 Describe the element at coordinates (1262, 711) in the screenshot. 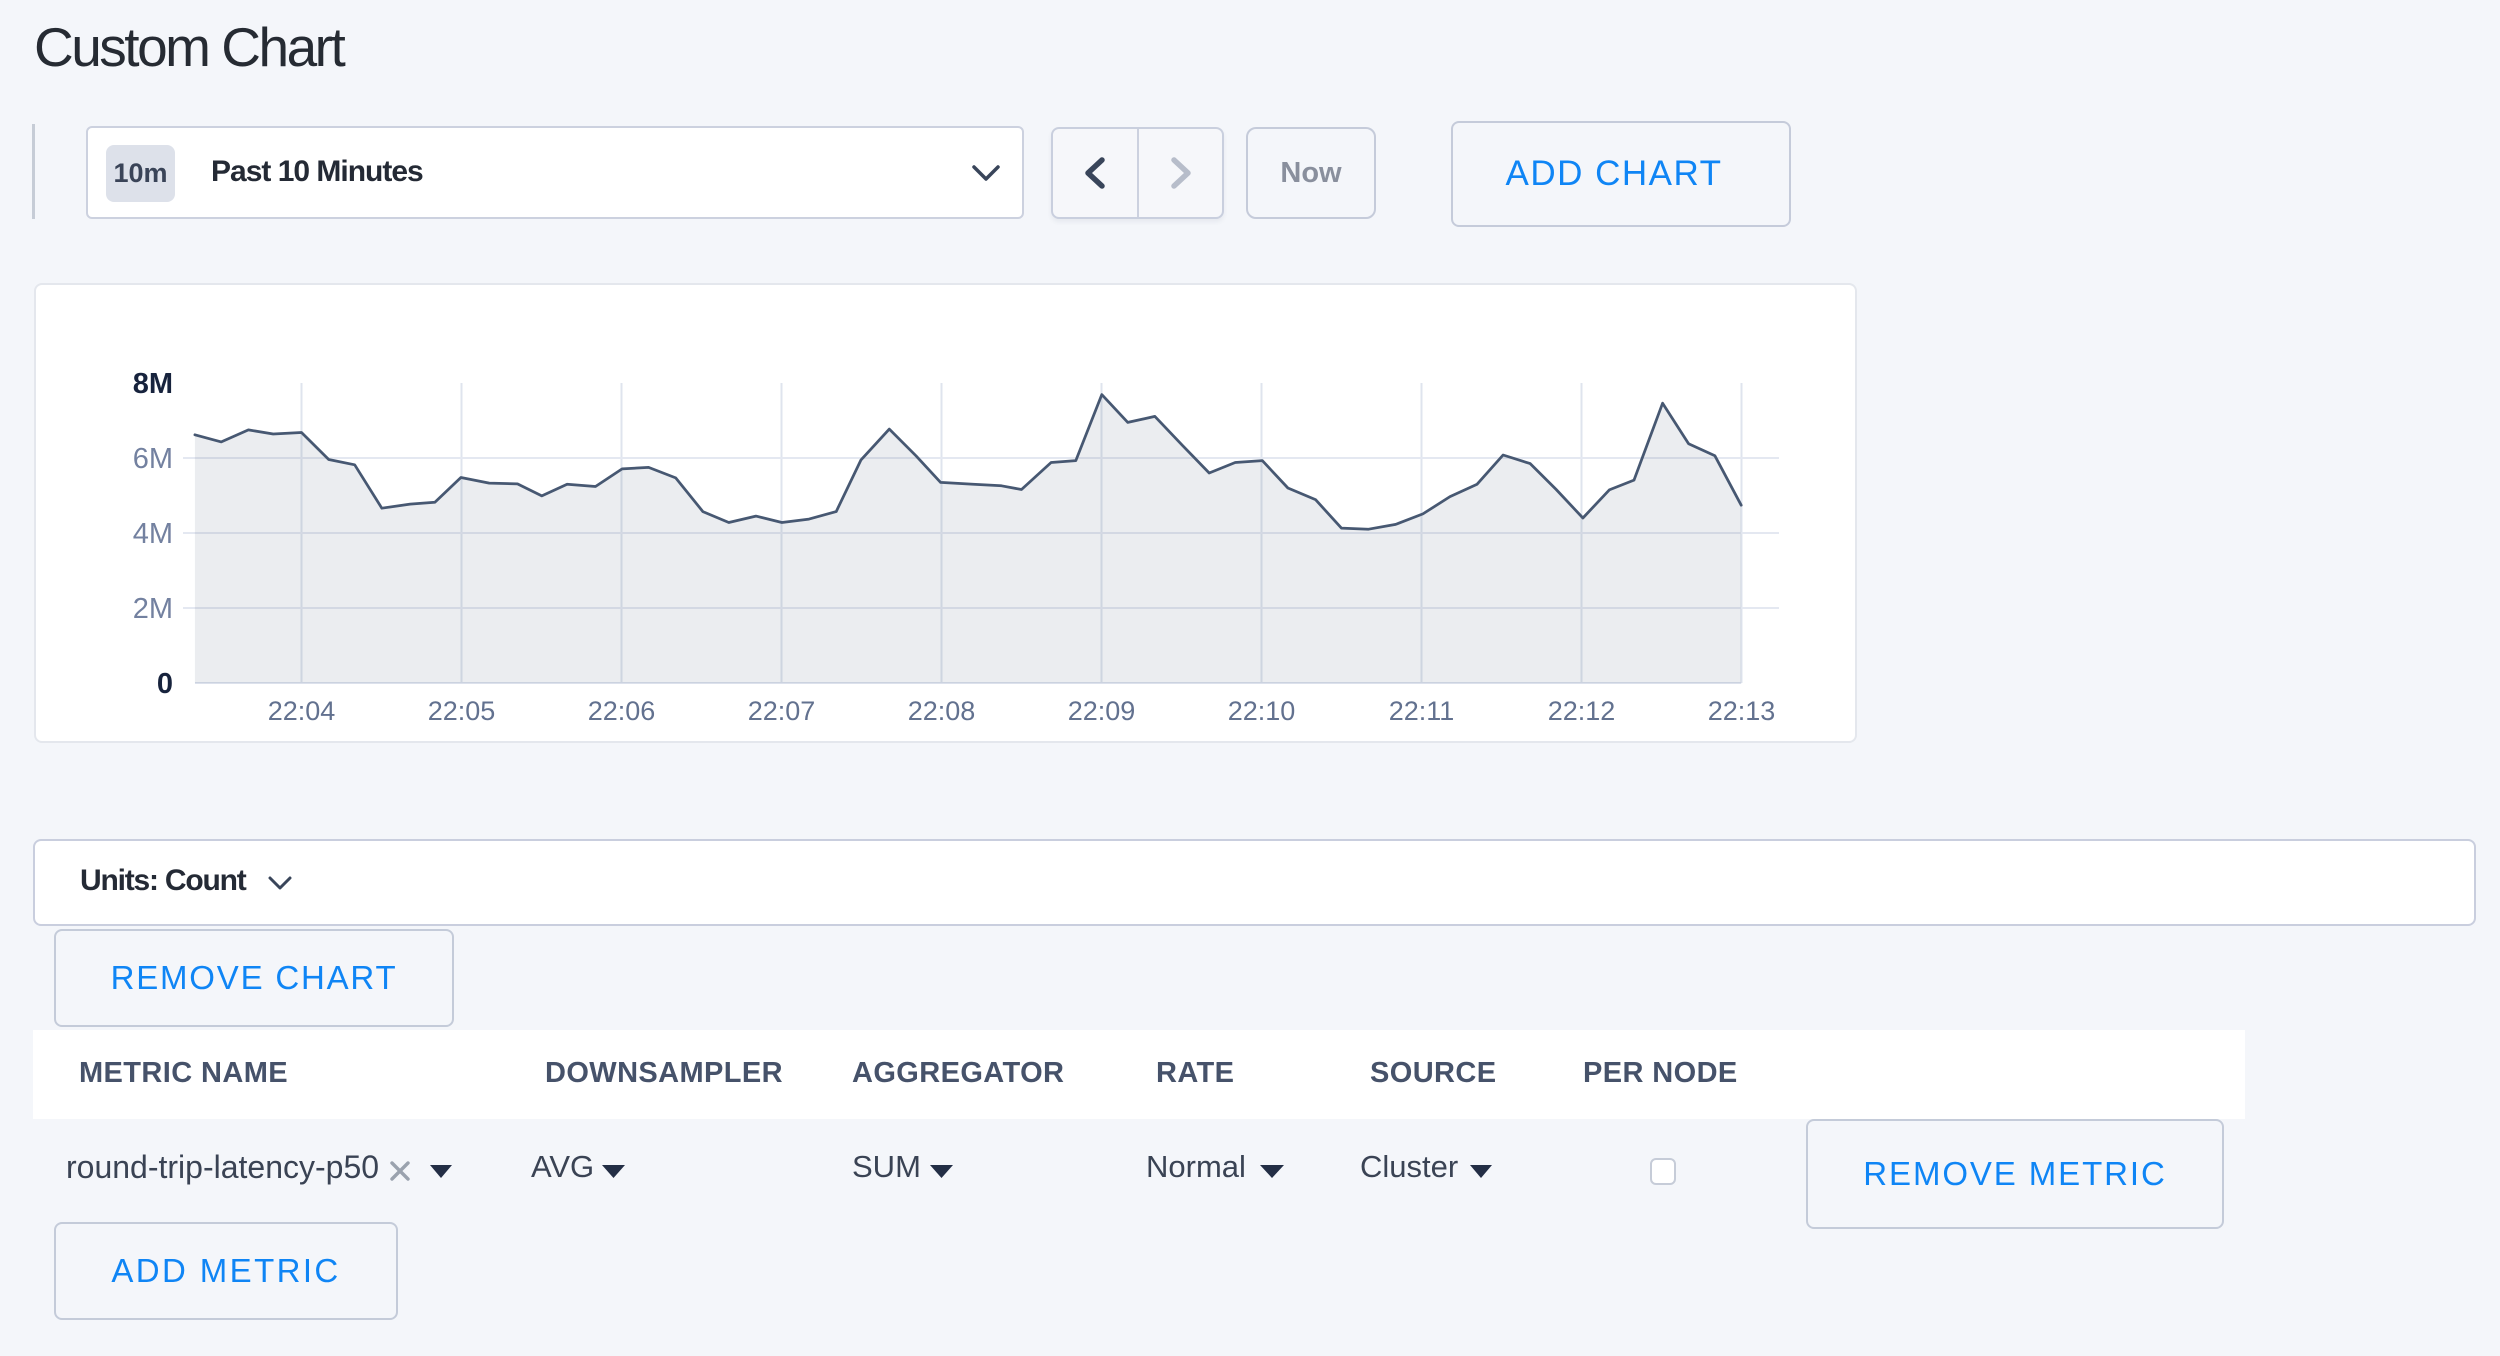

I see `svg-text: 22:10` at that location.